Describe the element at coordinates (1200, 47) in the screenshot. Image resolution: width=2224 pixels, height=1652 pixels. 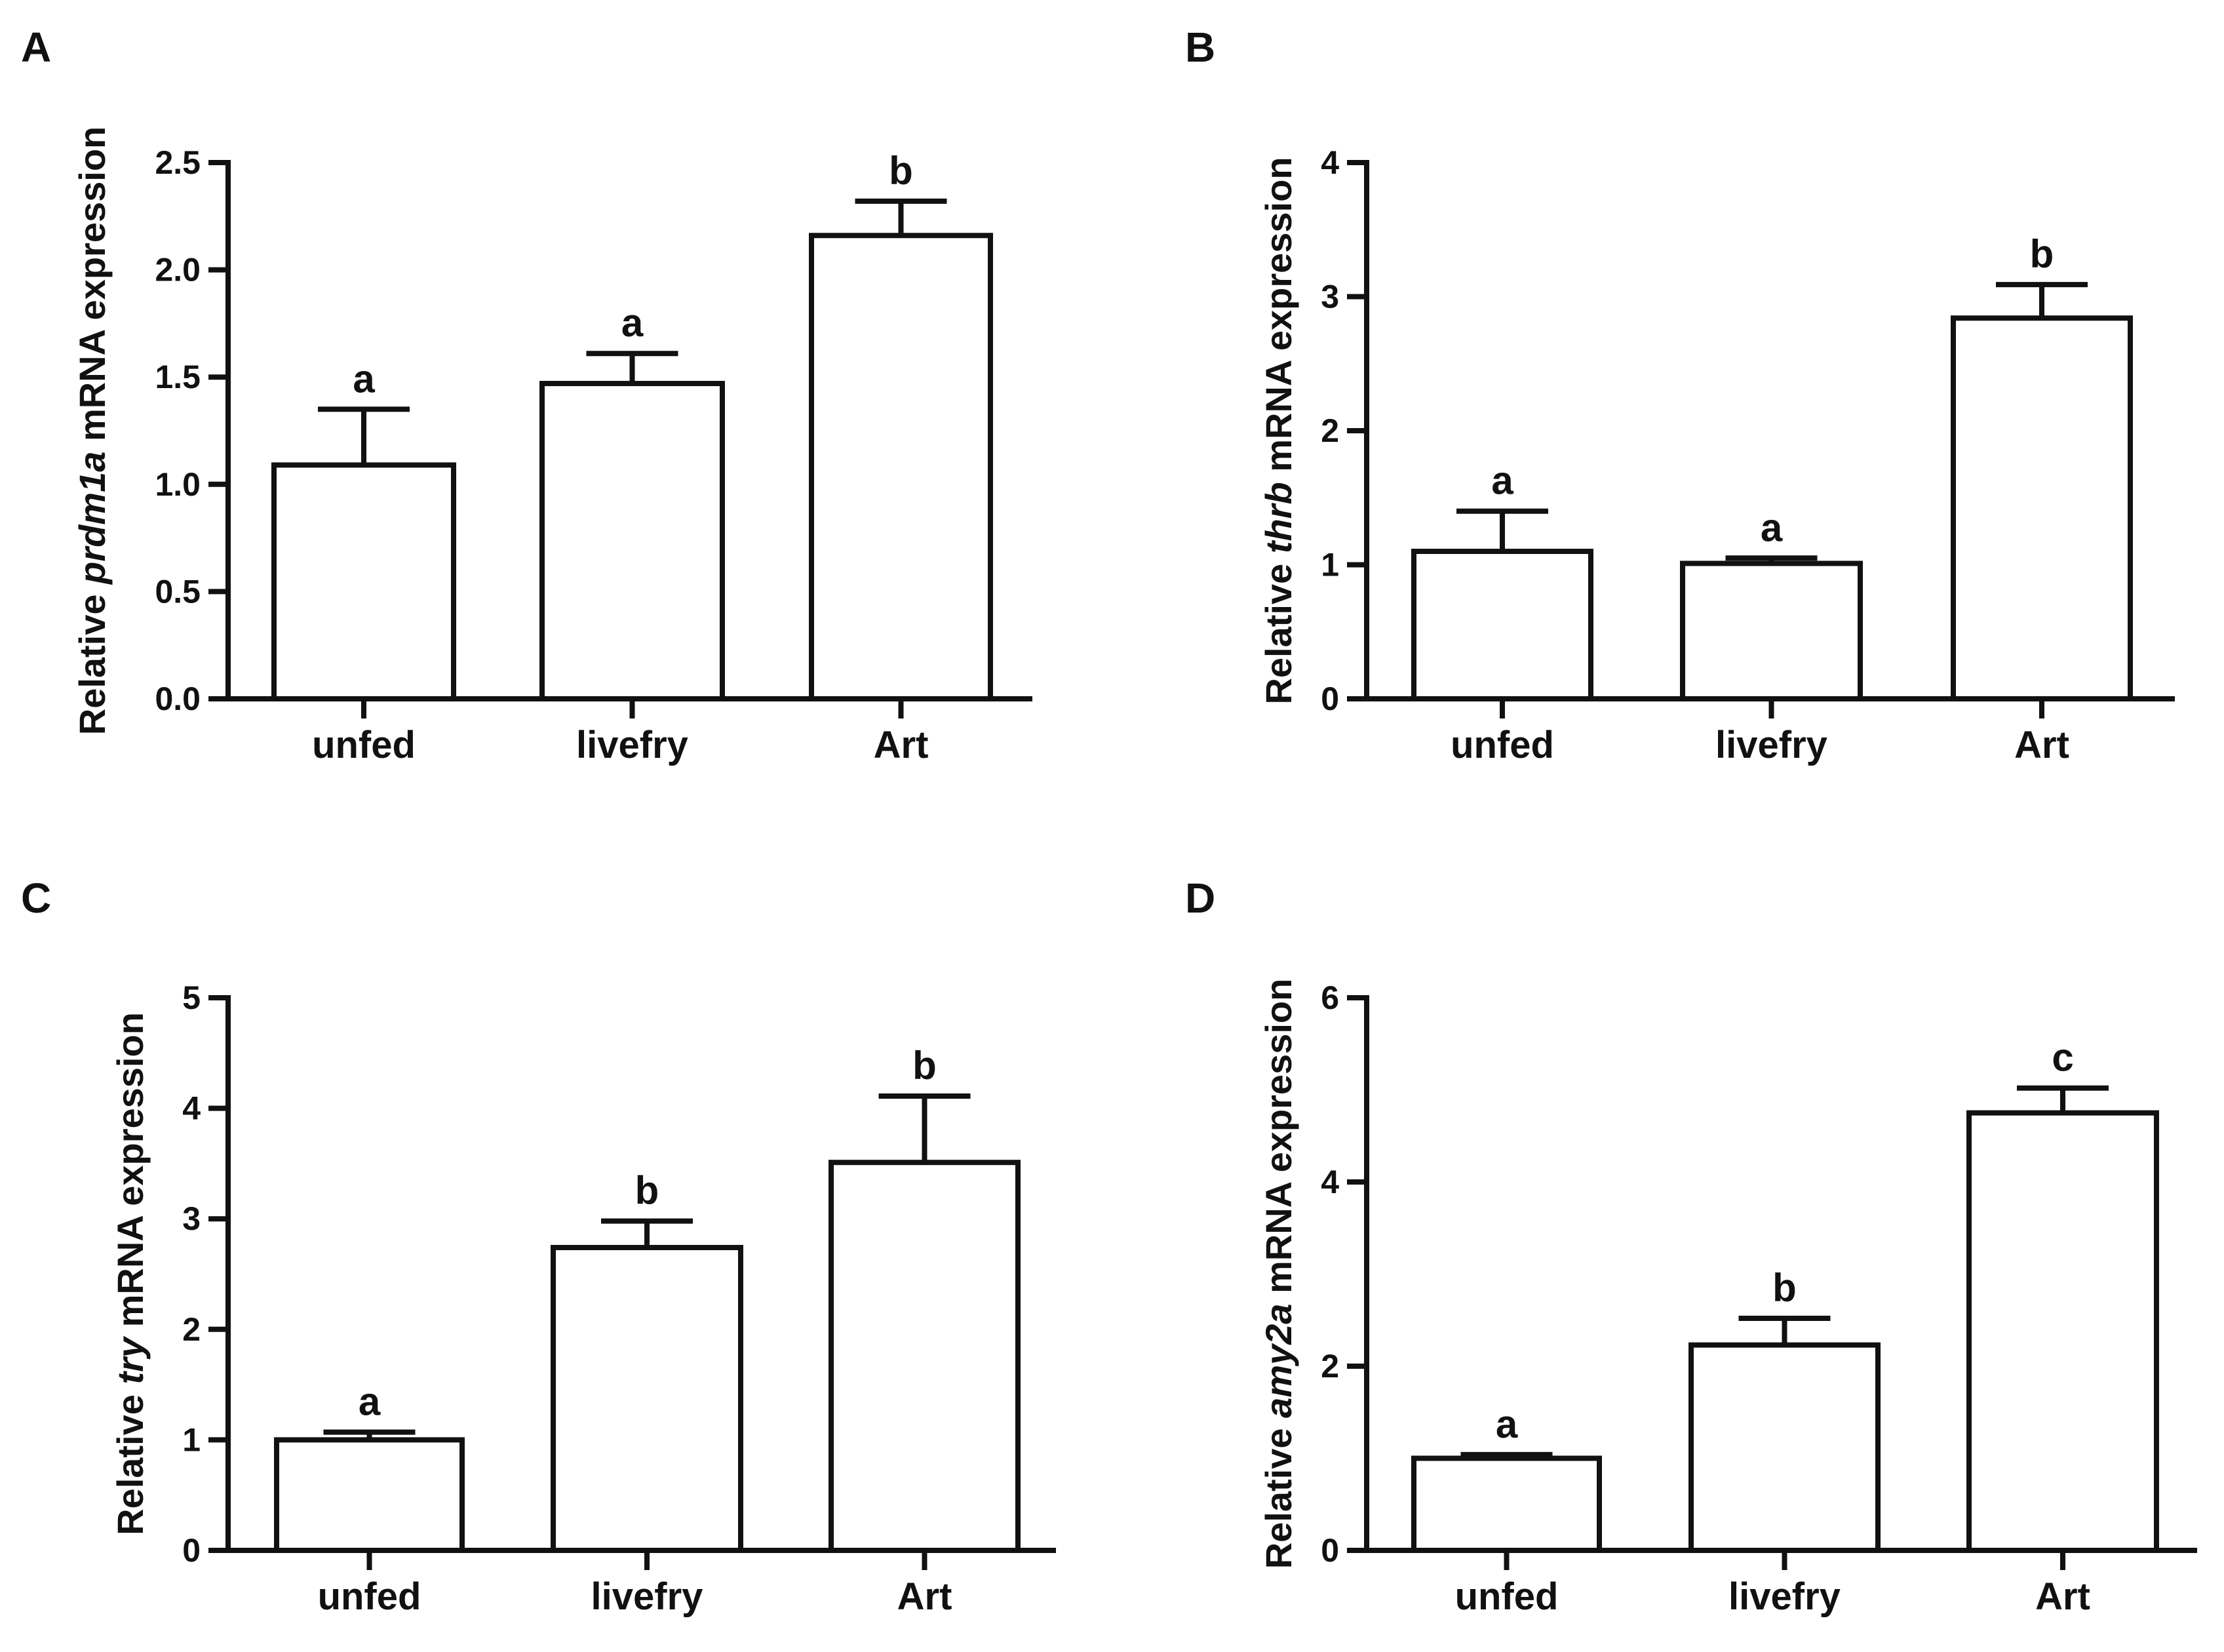
I see `panel-letter-b: B` at that location.